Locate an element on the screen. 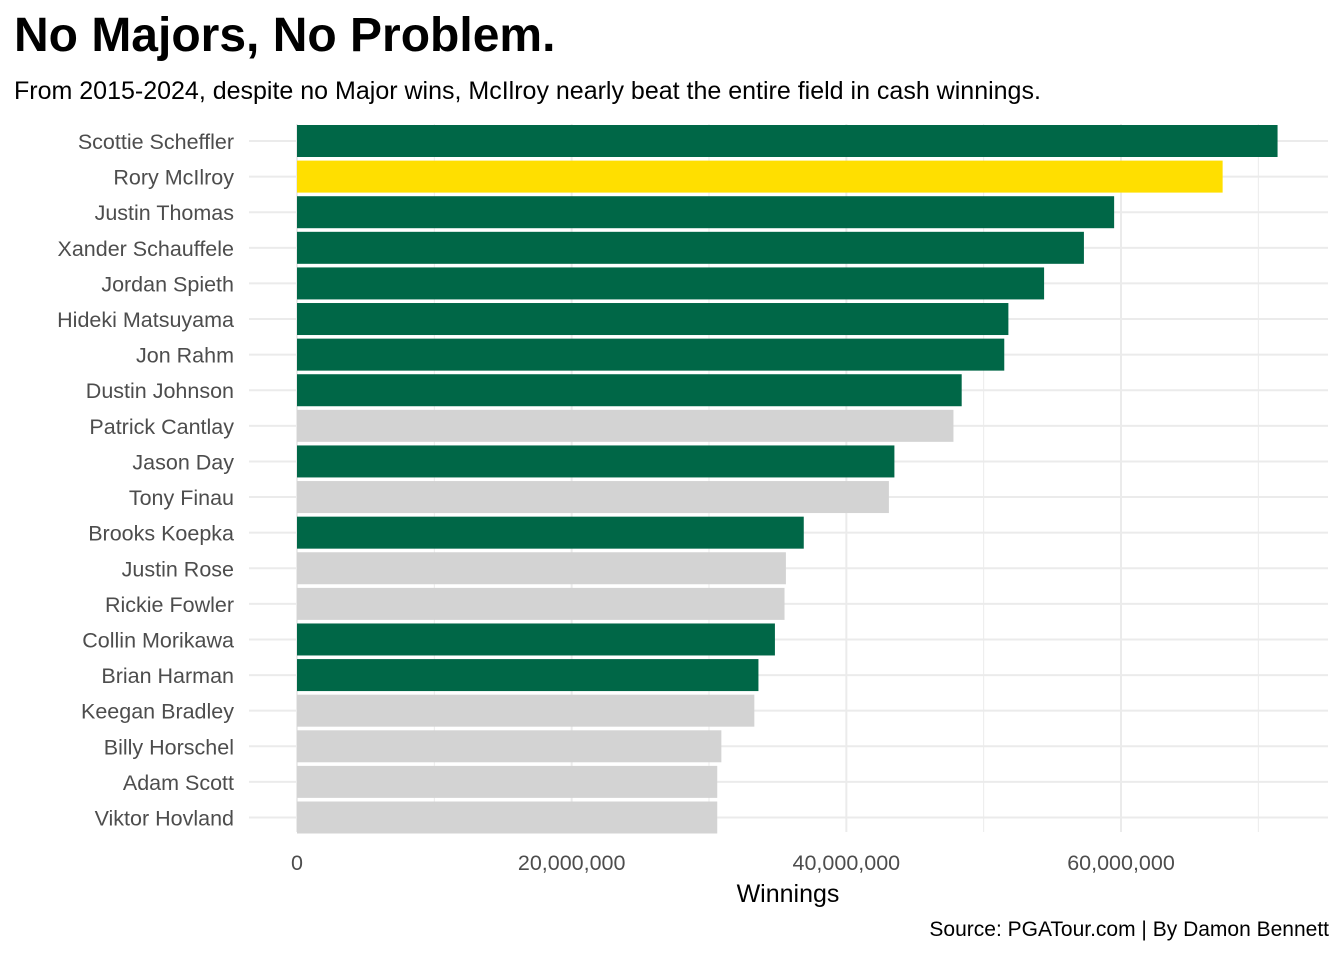 This screenshot has height=960, width=1344. bar-jason-day is located at coordinates (596, 461).